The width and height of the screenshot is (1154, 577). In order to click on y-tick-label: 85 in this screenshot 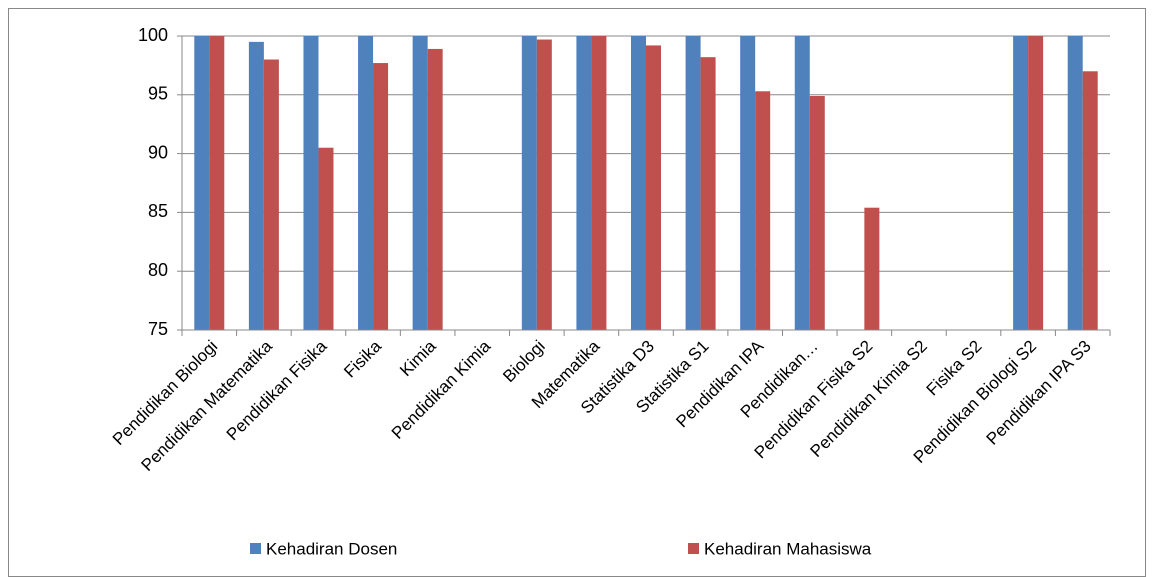, I will do `click(158, 211)`.